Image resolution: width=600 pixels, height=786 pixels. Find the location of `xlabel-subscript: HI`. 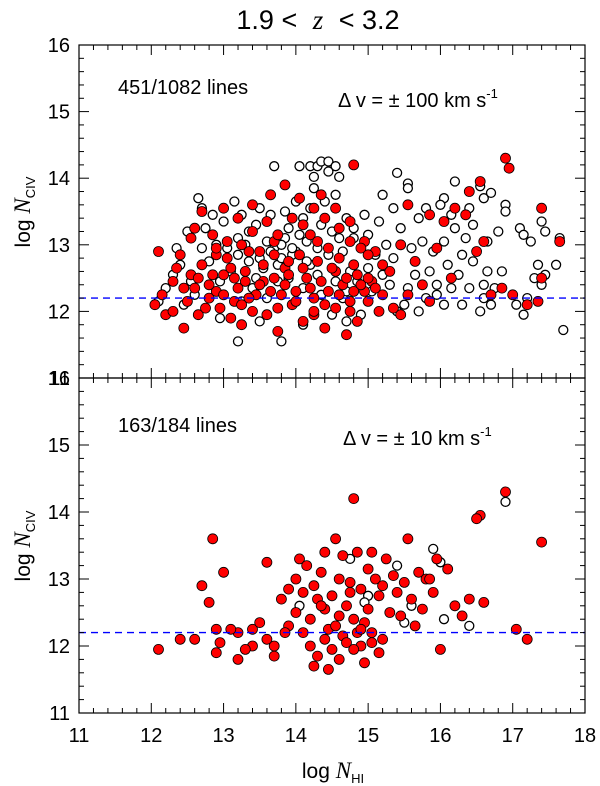

xlabel-subscript: HI is located at coordinates (357, 778).